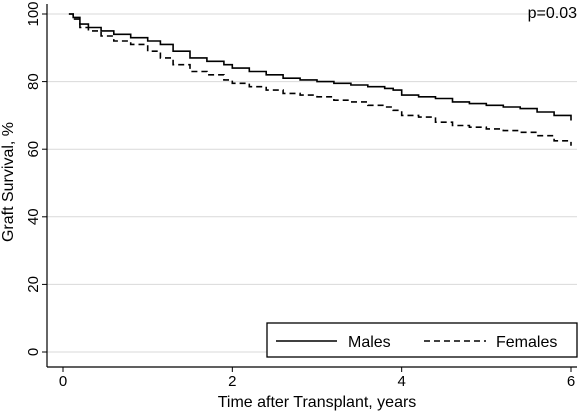 This screenshot has width=582, height=411. I want to click on y-axis-ticks: 0 20 40 60 80 100, so click(36, 178).